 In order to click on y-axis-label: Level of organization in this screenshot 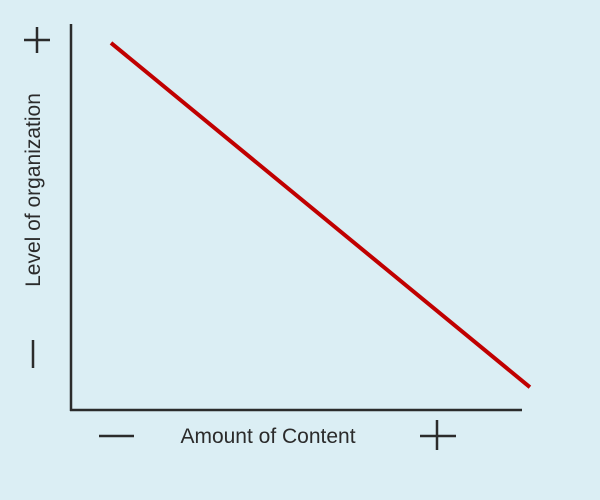, I will do `click(33, 190)`.